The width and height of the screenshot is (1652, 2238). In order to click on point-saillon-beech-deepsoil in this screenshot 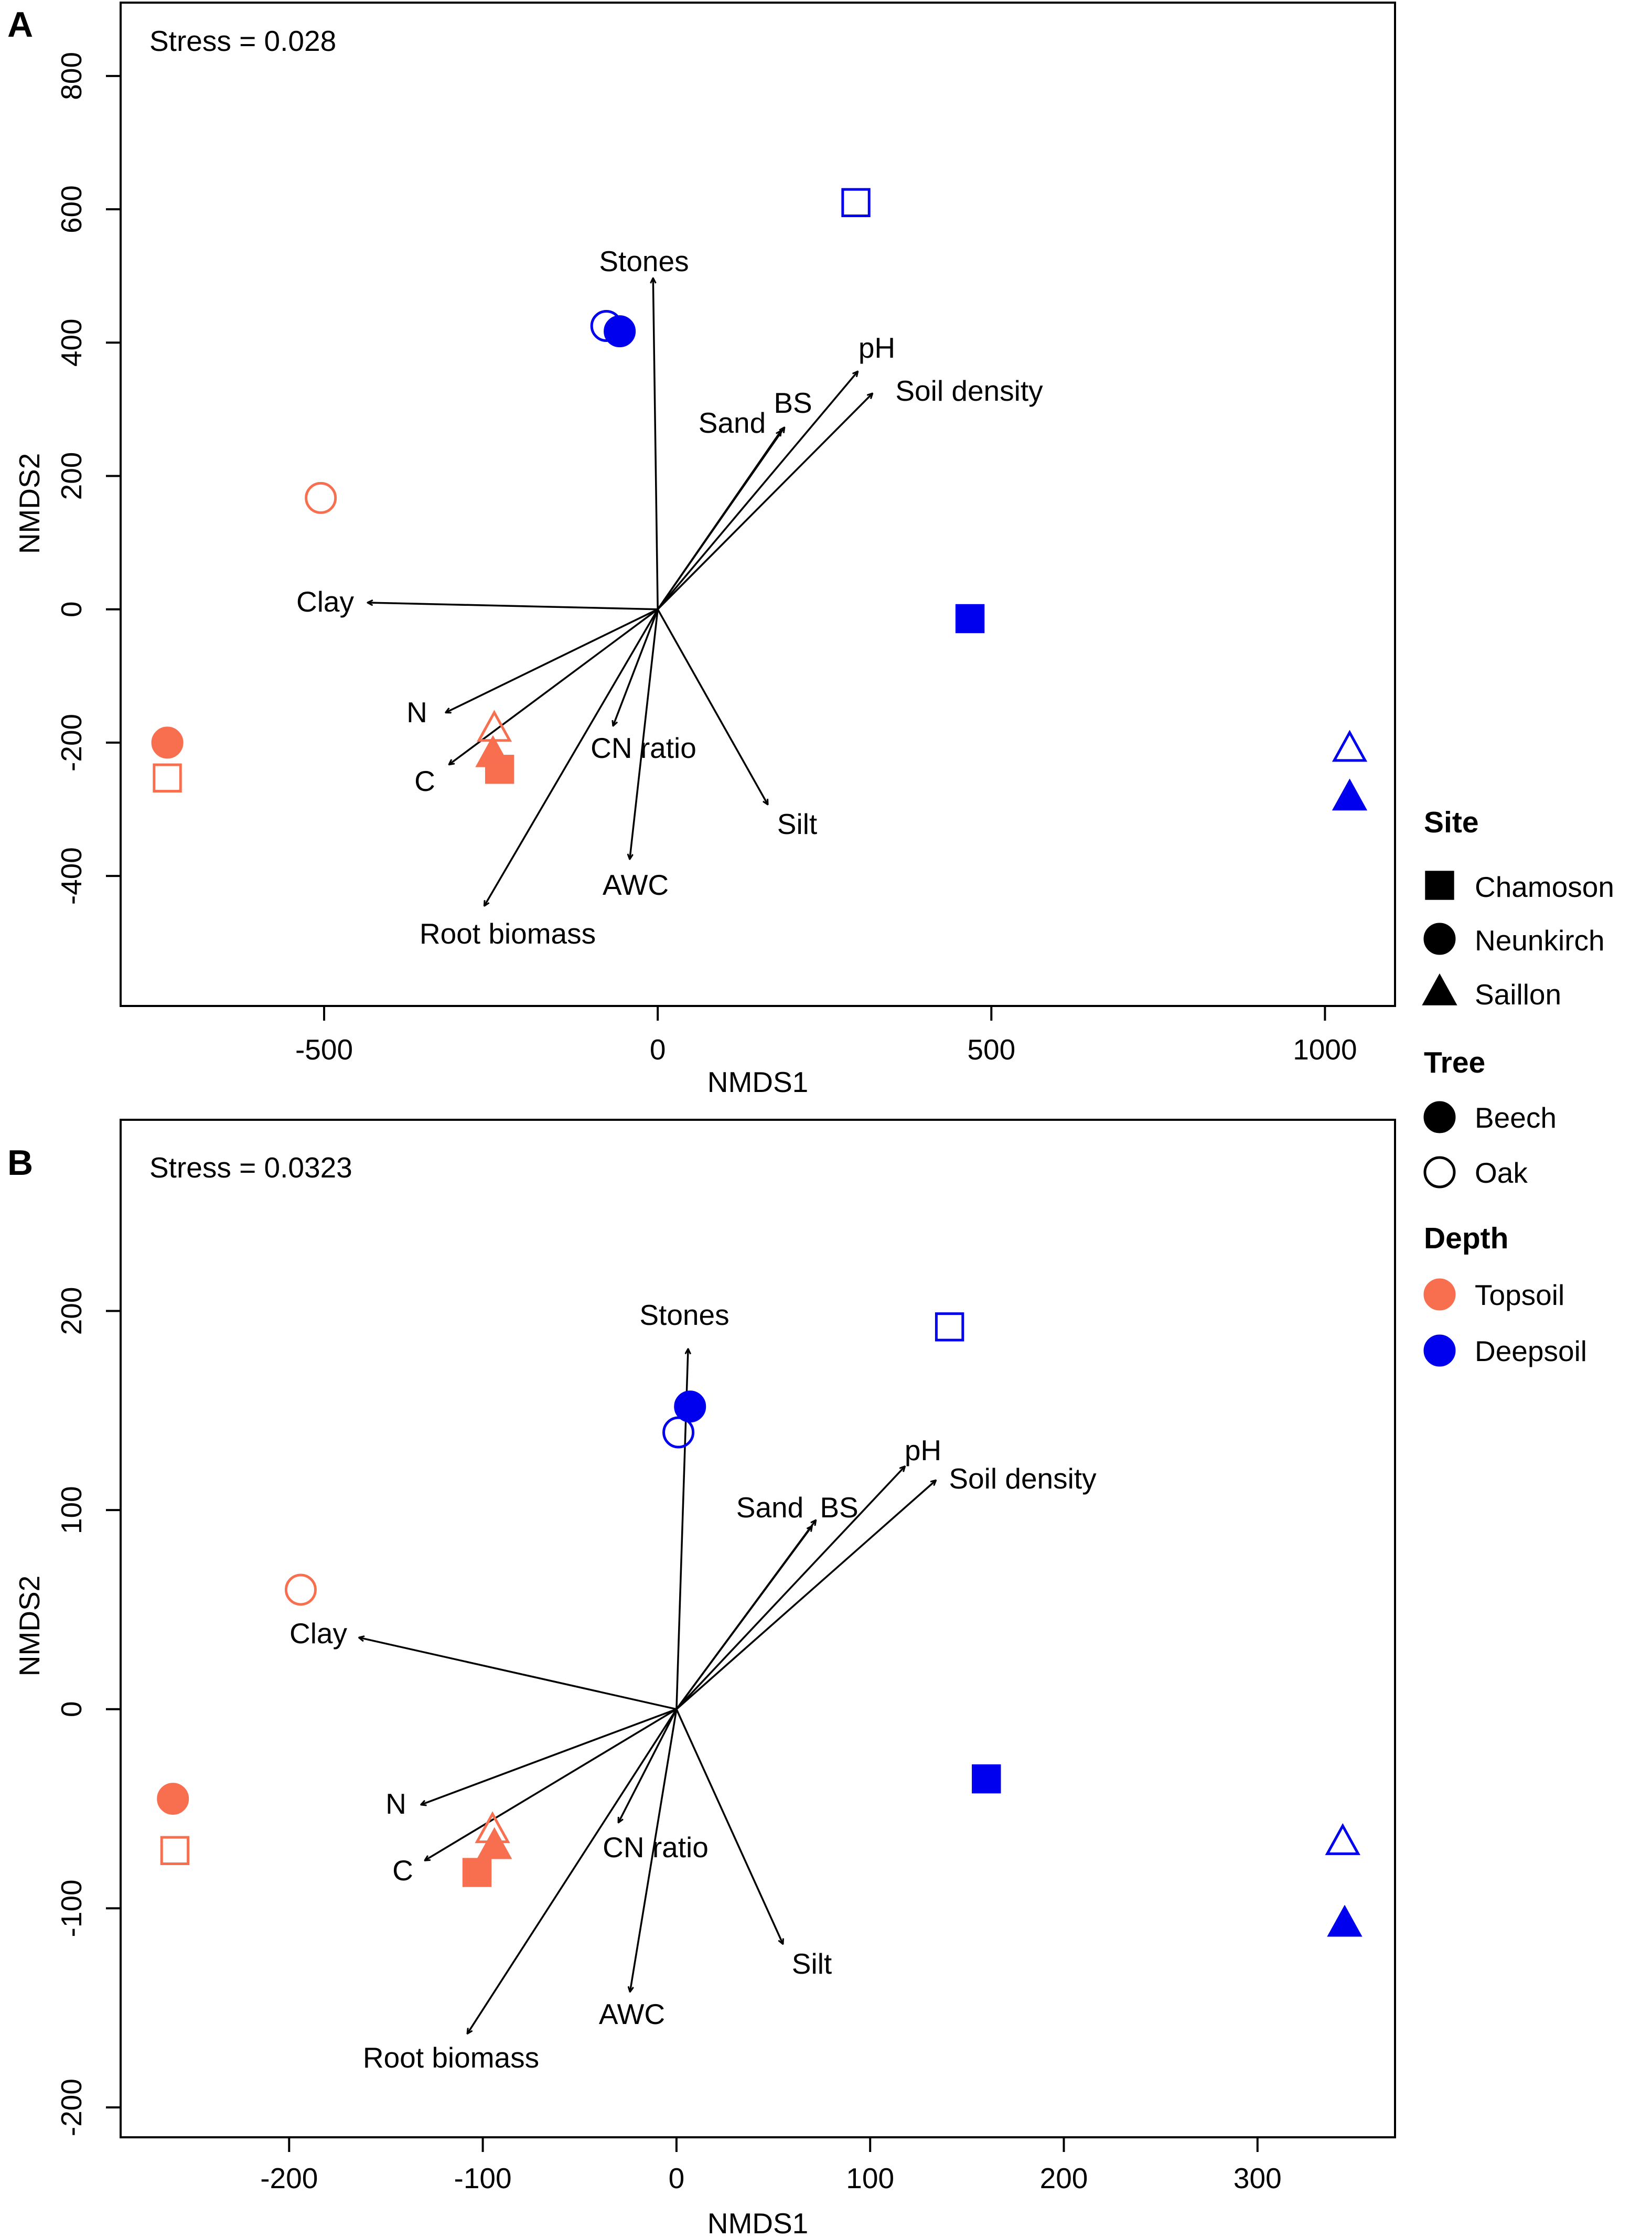, I will do `click(1345, 1920)`.